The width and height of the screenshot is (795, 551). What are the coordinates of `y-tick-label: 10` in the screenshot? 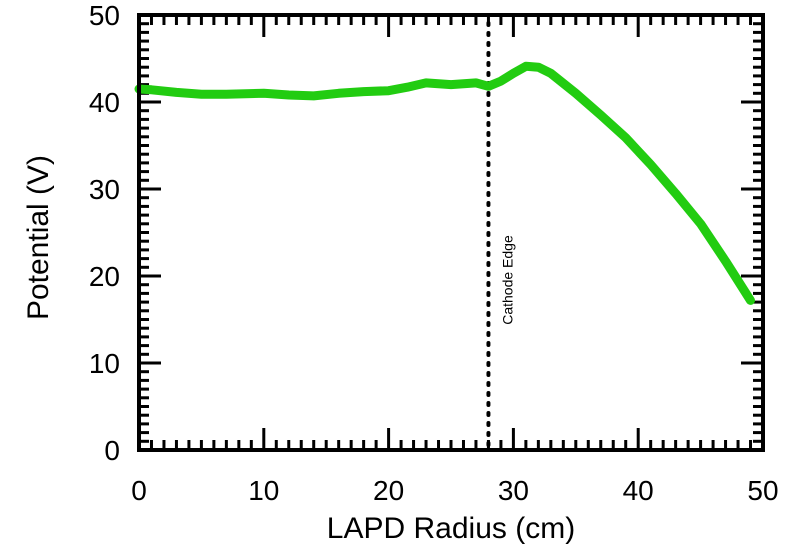 It's located at (104, 363).